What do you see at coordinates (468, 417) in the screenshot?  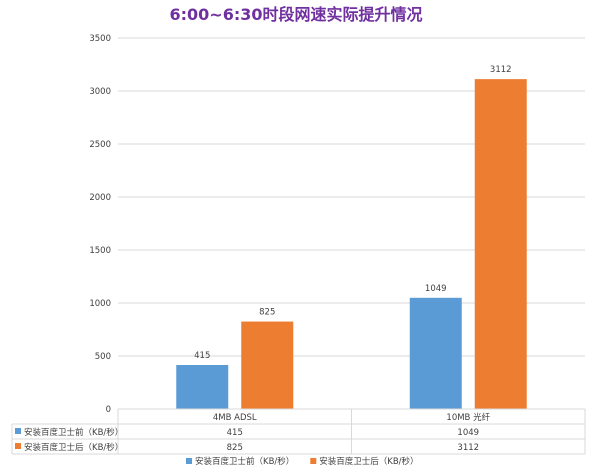 I see `x-category-label: 10MB 光纤` at bounding box center [468, 417].